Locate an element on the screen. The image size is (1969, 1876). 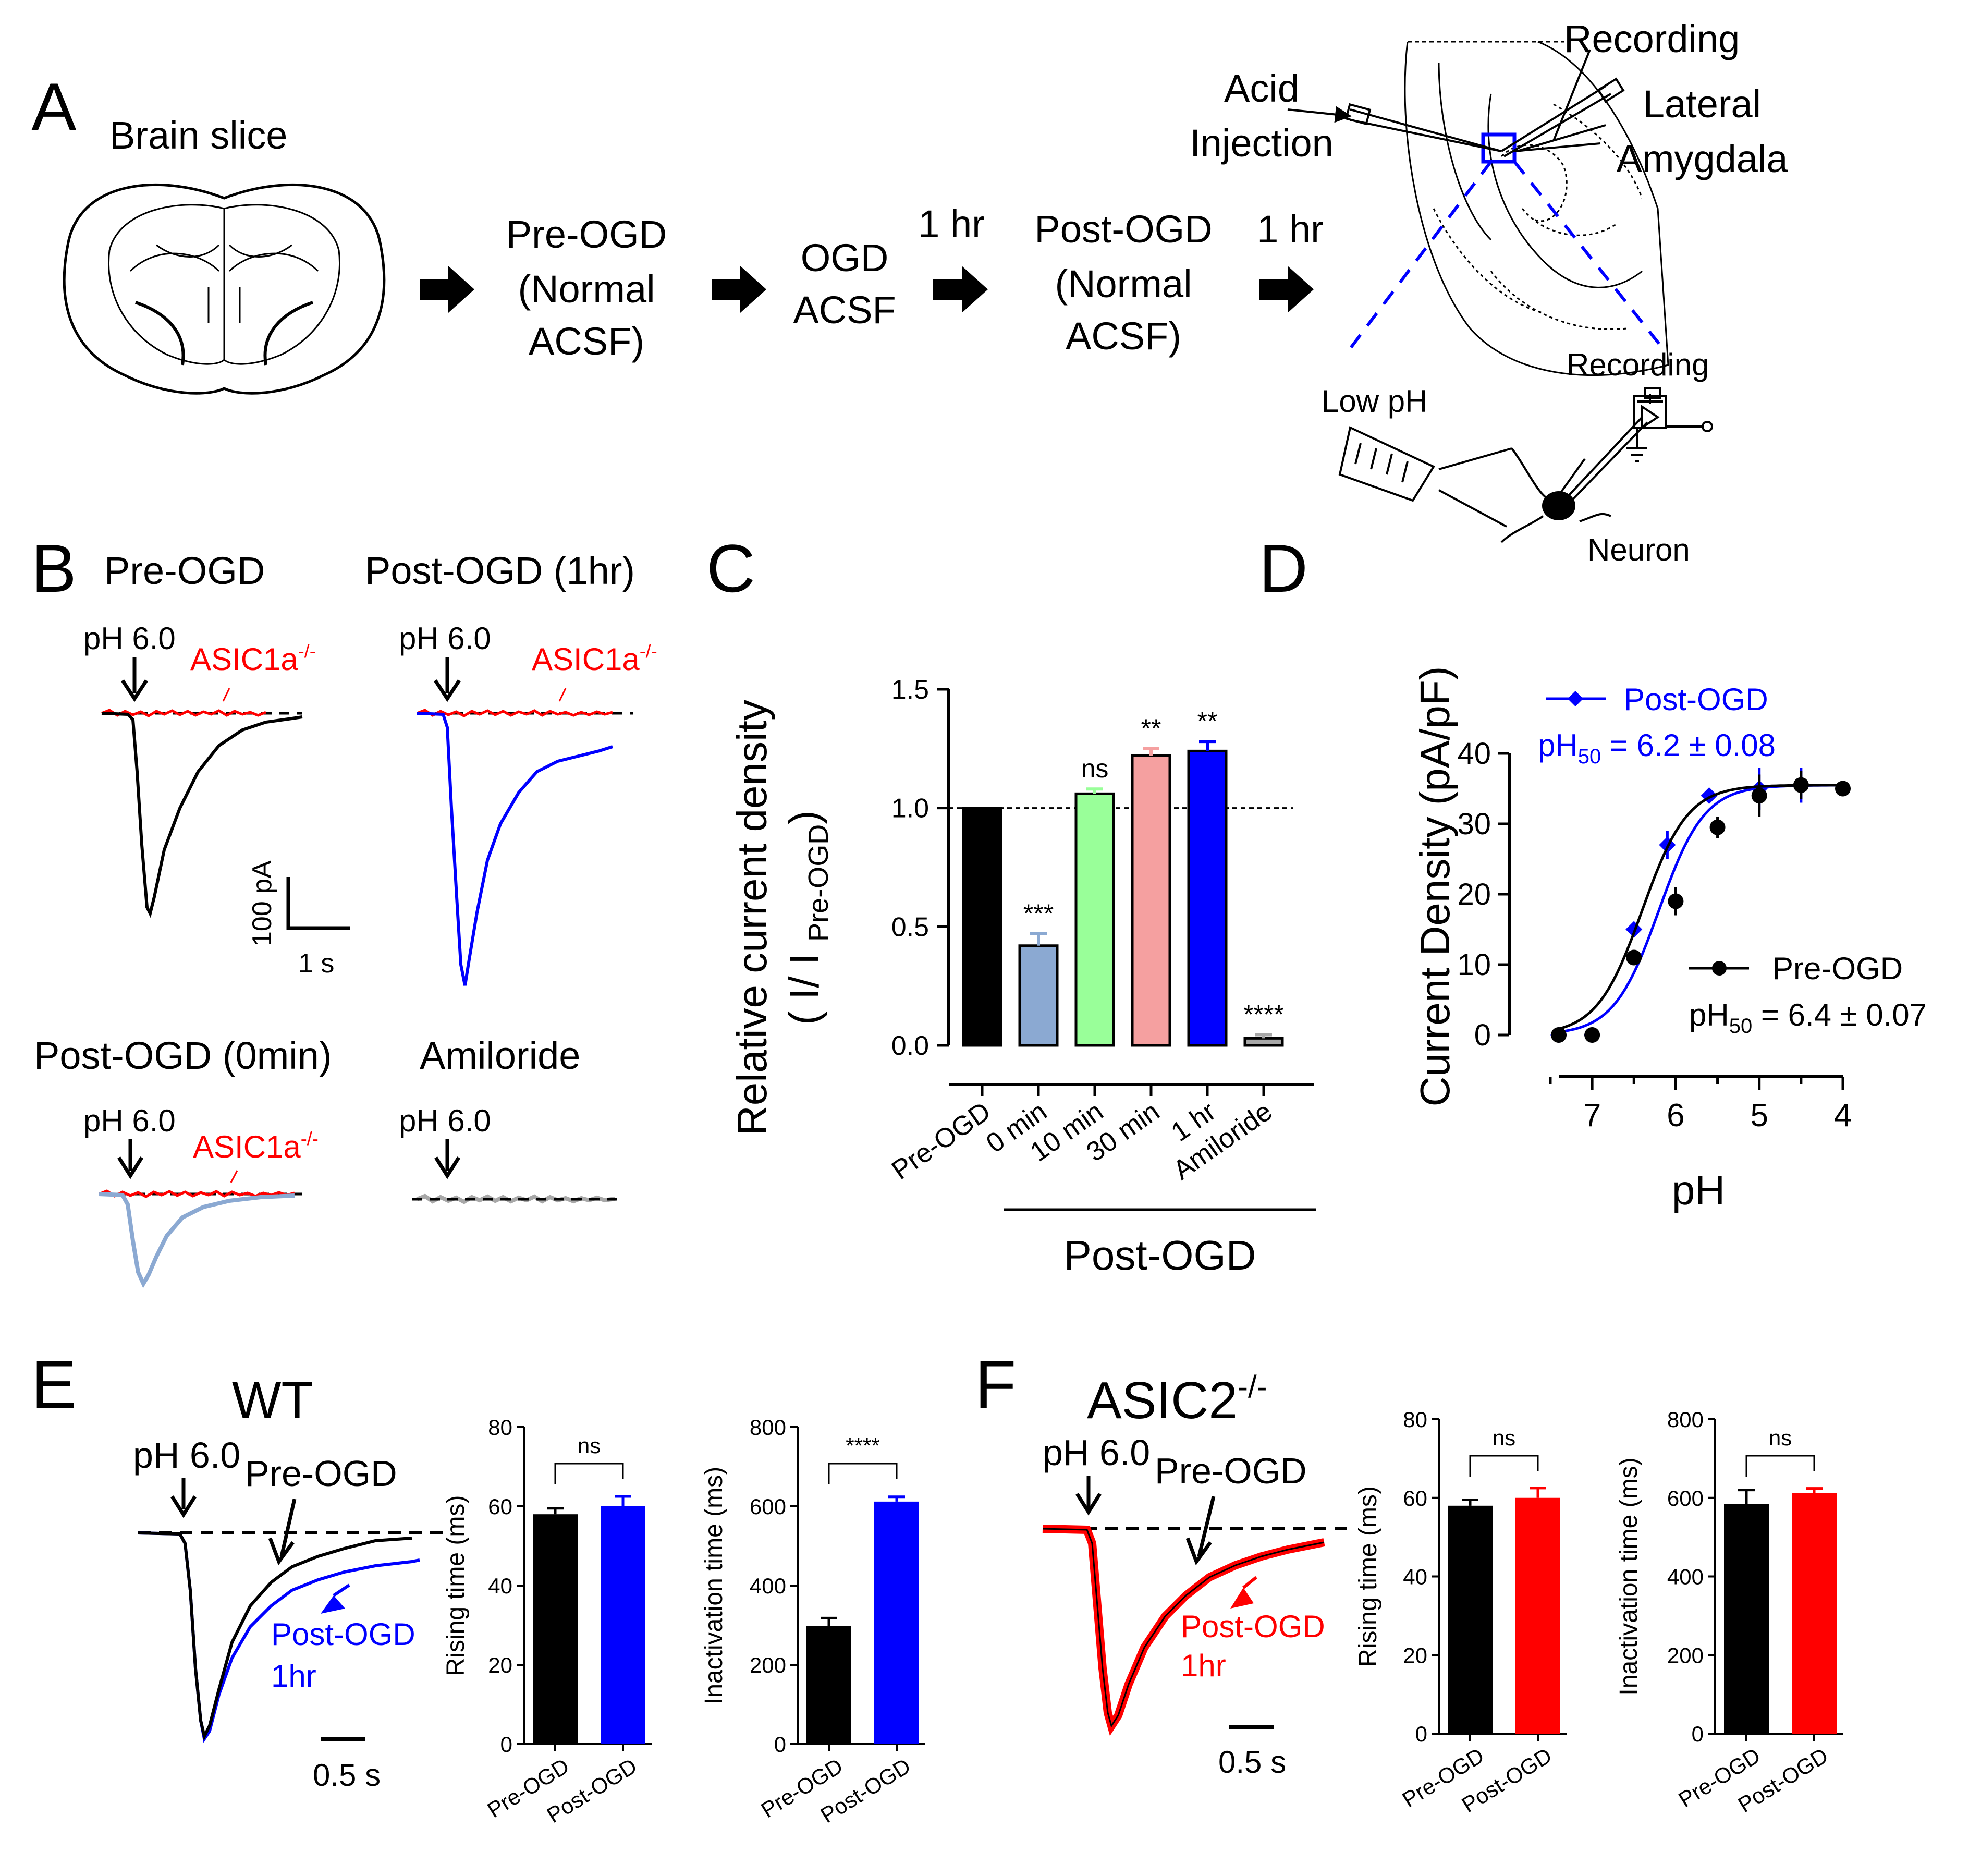
amygdala-schematic is located at coordinates (1507, 209).